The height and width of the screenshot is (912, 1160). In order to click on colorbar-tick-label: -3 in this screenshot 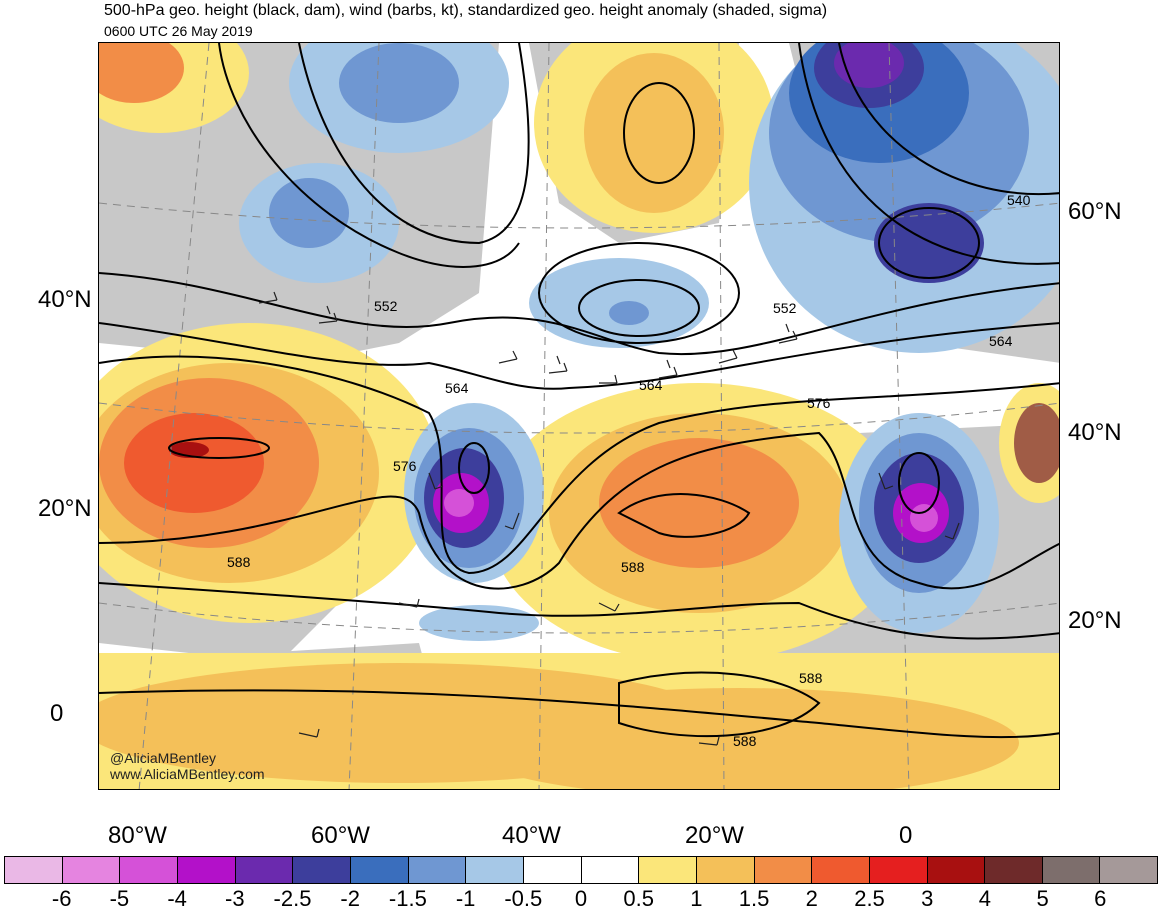, I will do `click(235, 898)`.